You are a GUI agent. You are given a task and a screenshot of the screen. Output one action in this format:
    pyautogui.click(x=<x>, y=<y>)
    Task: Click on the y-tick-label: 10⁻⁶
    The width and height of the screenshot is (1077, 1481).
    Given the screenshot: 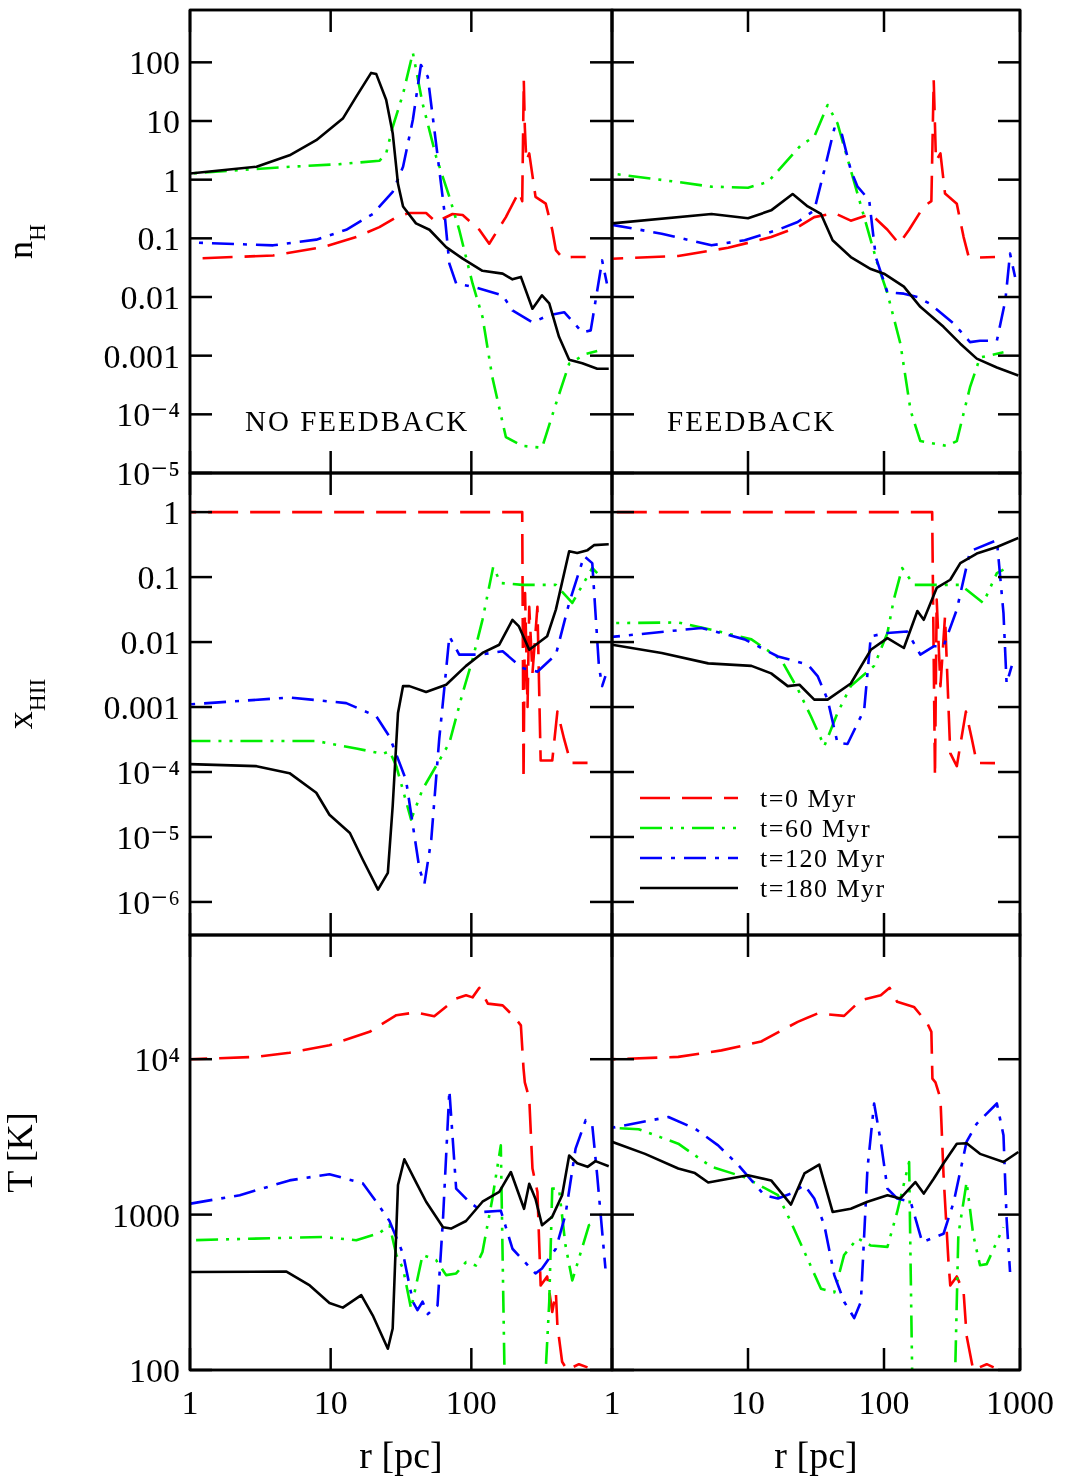 What is the action you would take?
    pyautogui.click(x=148, y=902)
    